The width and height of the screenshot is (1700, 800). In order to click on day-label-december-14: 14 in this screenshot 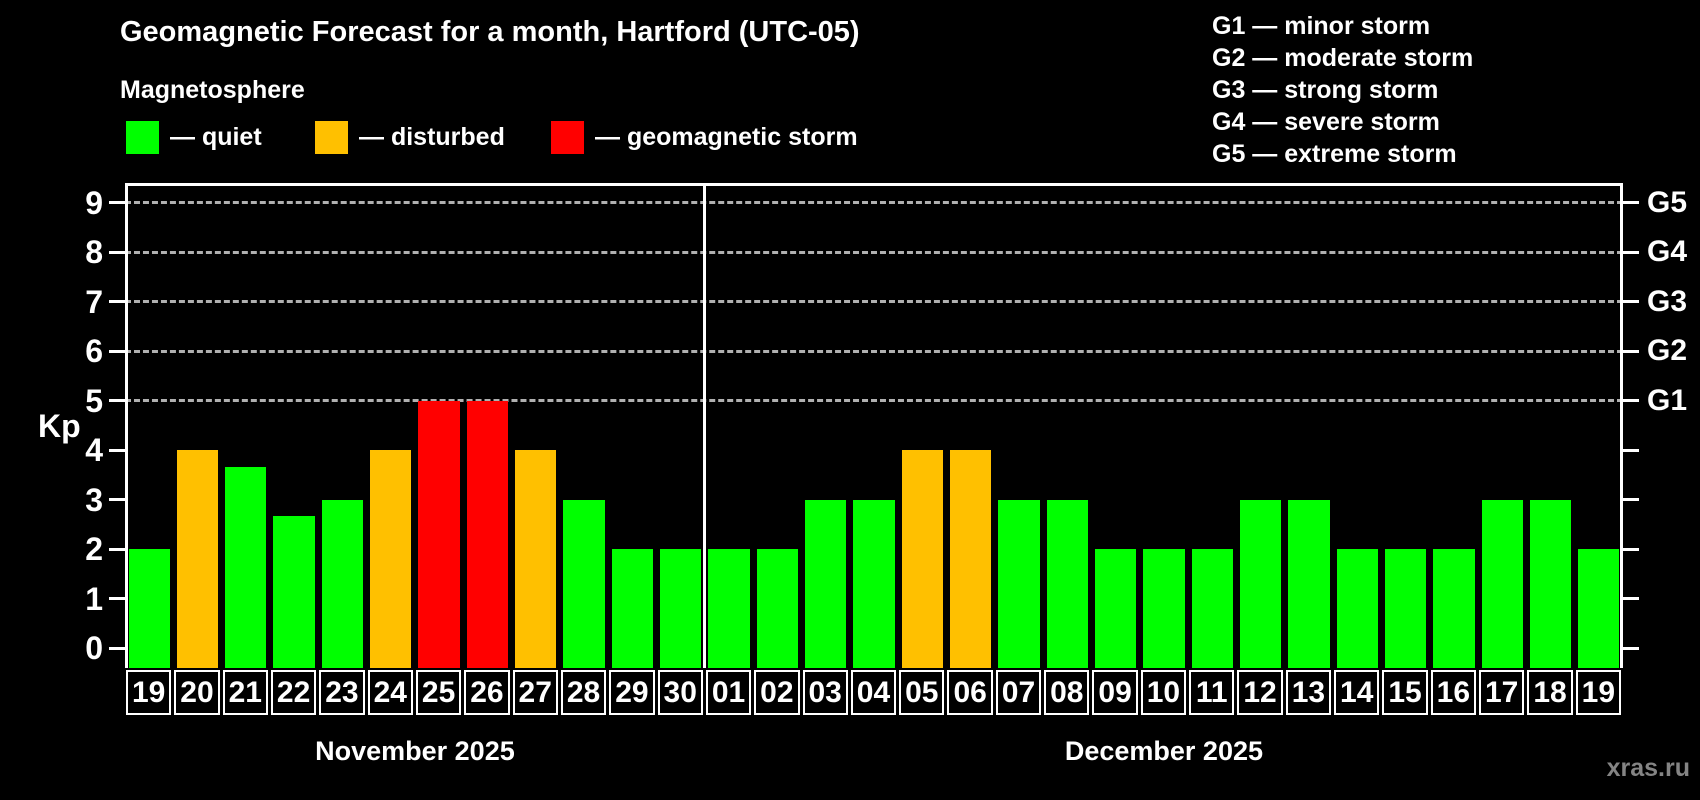, I will do `click(1357, 692)`.